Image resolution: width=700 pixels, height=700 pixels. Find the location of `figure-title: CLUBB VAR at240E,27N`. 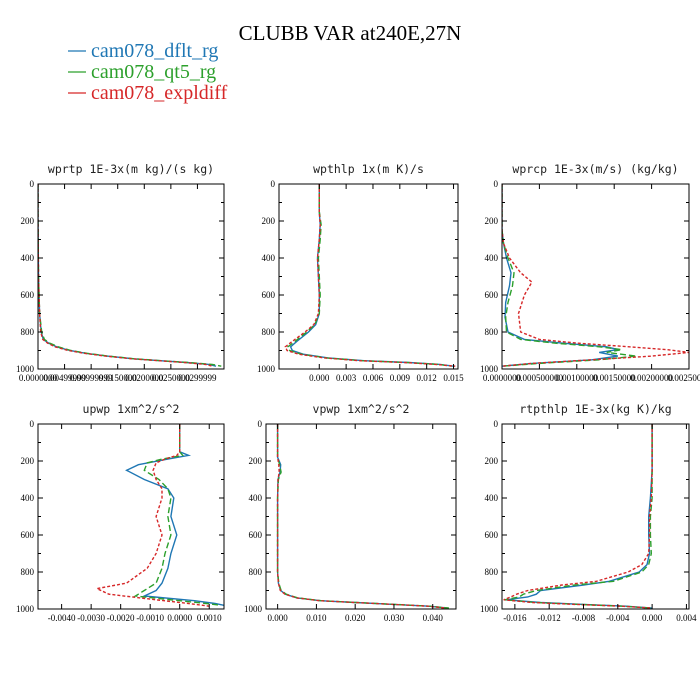

figure-title: CLUBB VAR at240E,27N is located at coordinates (350, 33).